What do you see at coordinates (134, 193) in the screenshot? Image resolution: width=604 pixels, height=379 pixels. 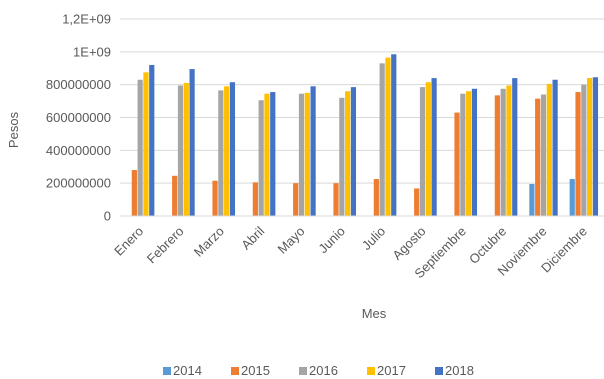 I see `bar-2015-enero` at bounding box center [134, 193].